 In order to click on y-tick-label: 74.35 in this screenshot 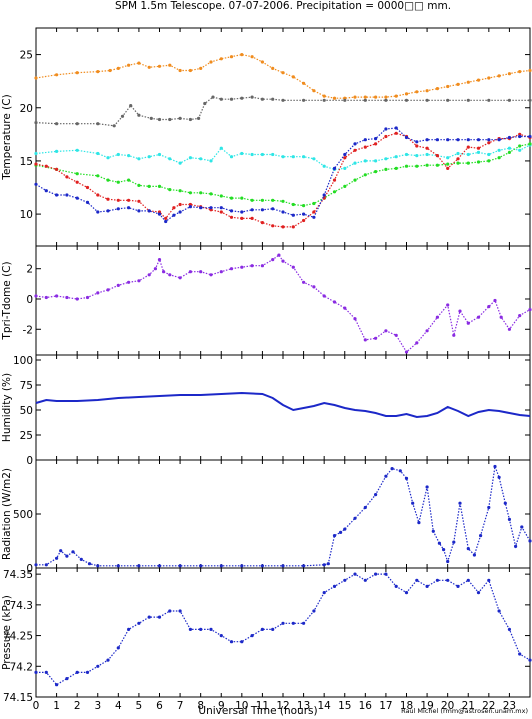, I will do `click(18, 575)`.